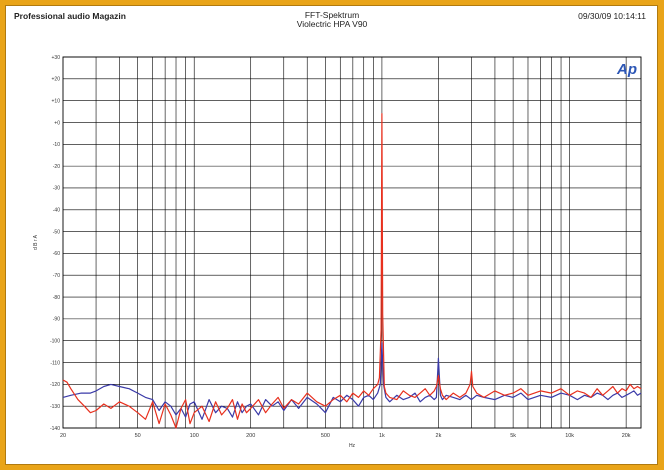 The image size is (664, 470). Describe the element at coordinates (56, 167) in the screenshot. I see `y-tick-label: -20` at that location.